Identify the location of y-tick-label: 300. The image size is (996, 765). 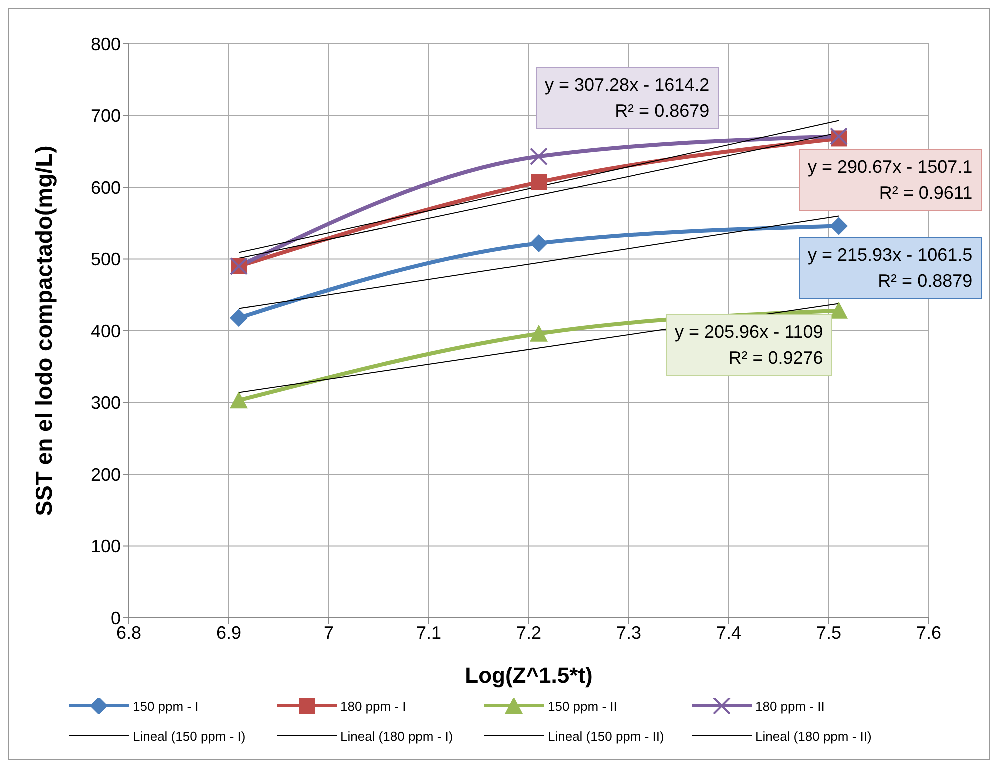
(105, 403).